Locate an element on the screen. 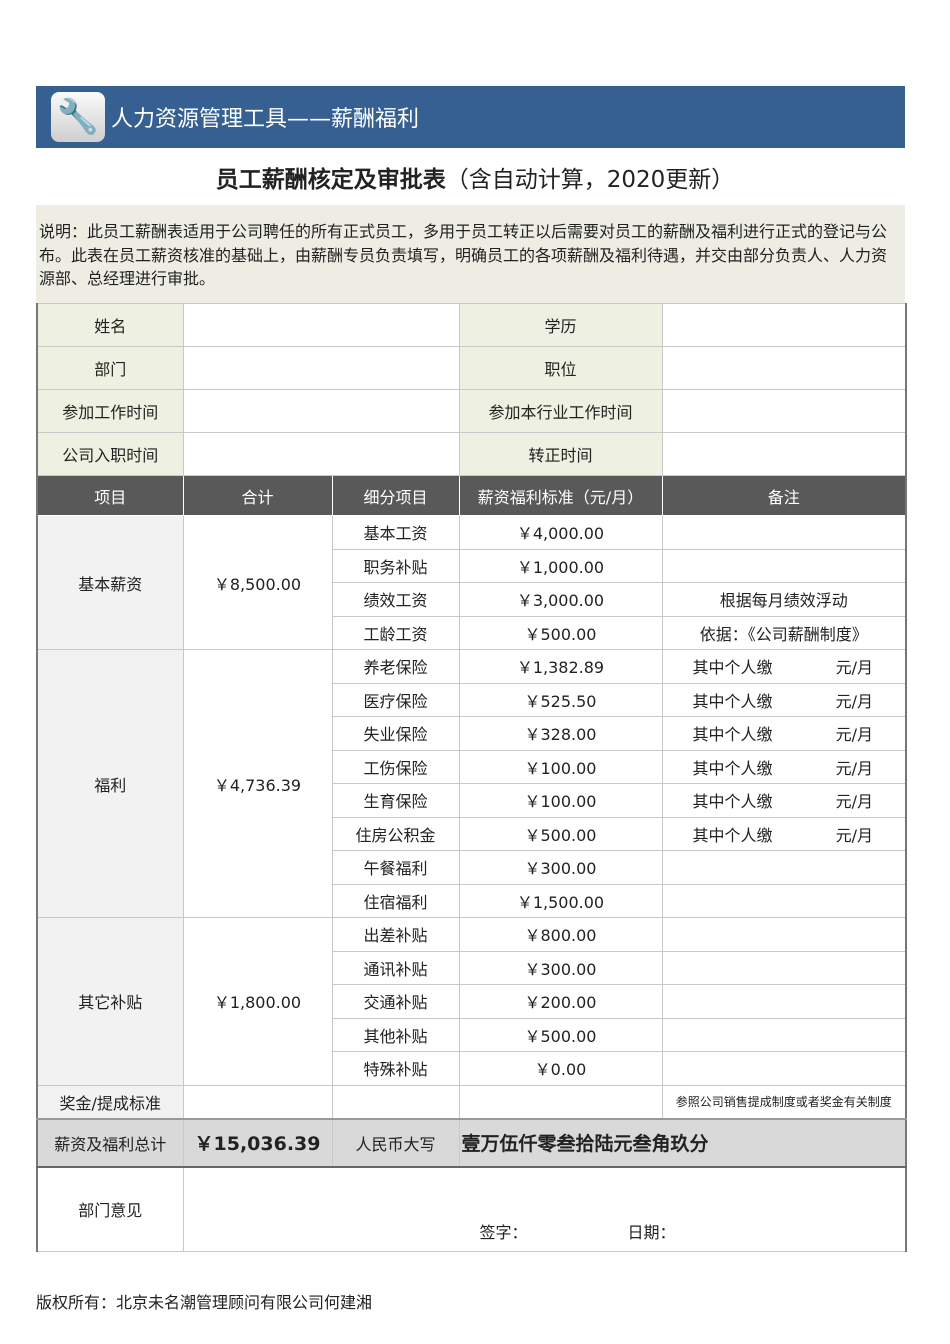 The height and width of the screenshot is (1344, 950). item-name: 其他补贴 is located at coordinates (395, 1034).